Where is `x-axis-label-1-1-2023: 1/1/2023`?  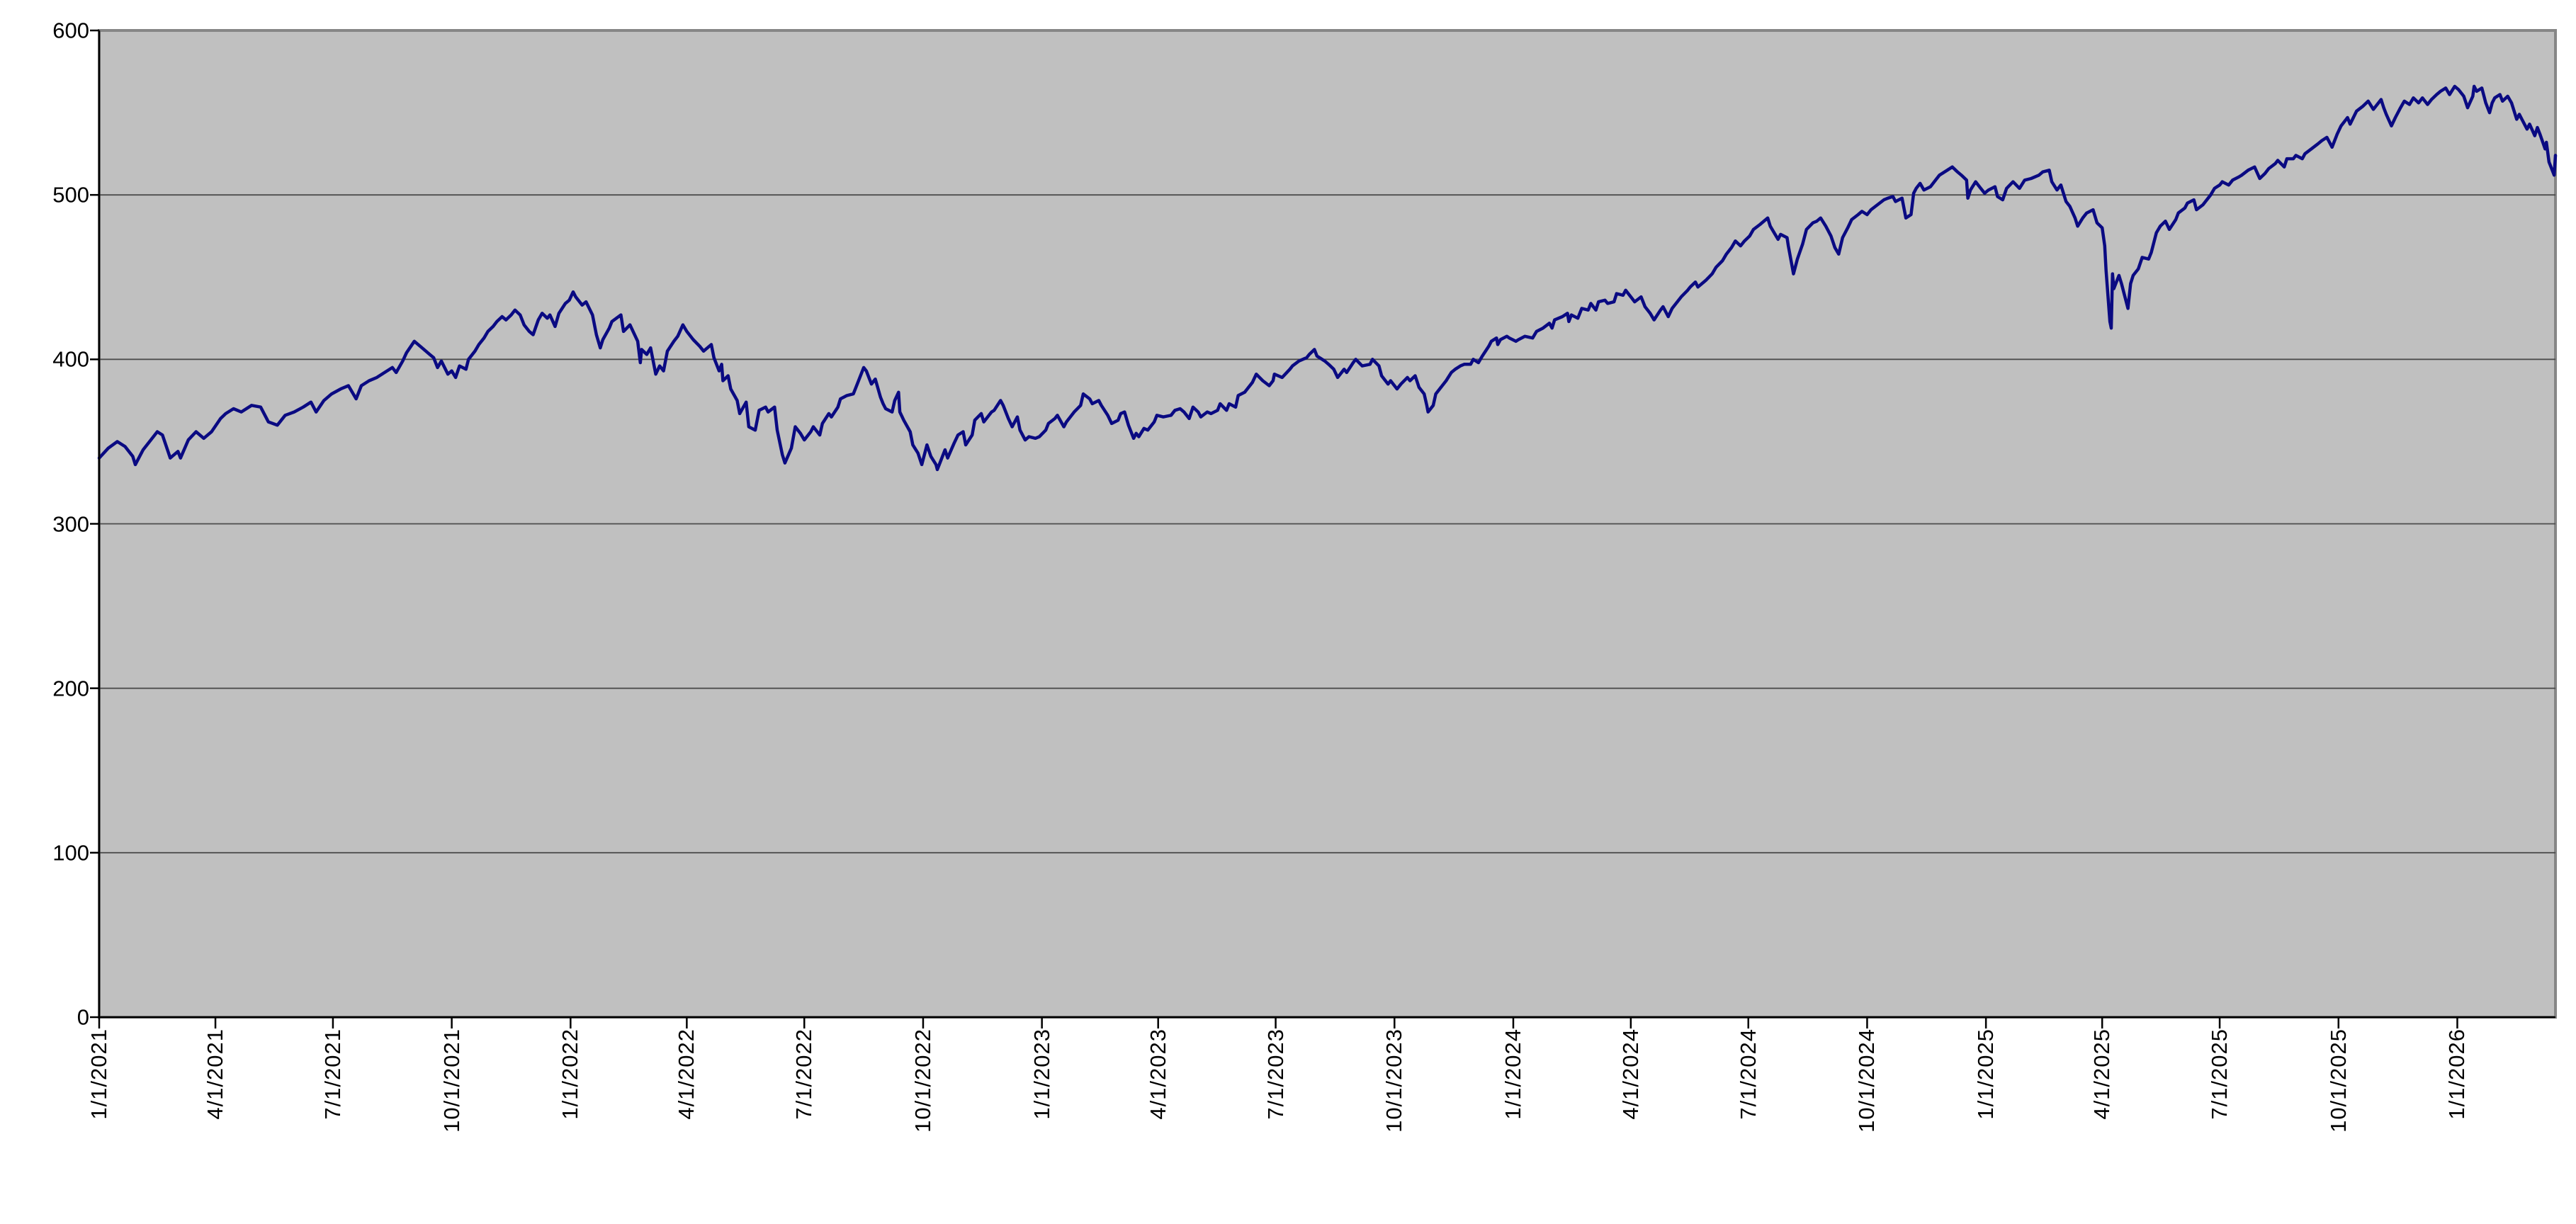 x-axis-label-1-1-2023: 1/1/2023 is located at coordinates (1041, 1074).